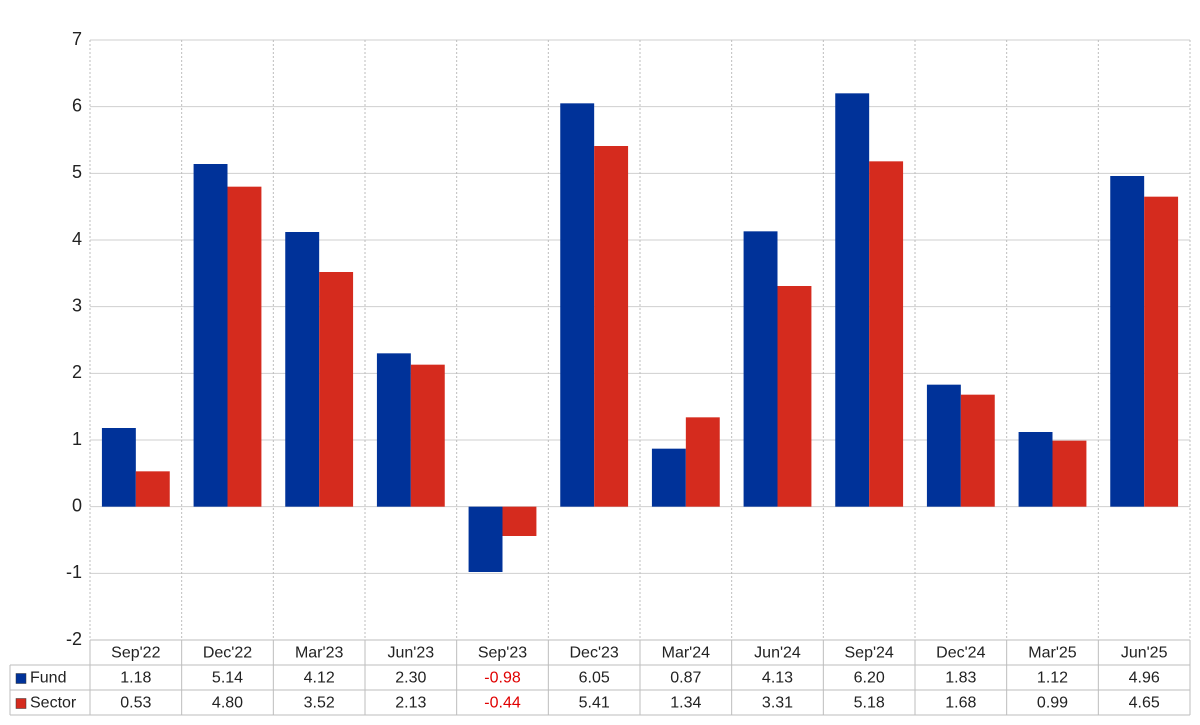 The width and height of the screenshot is (1200, 725). What do you see at coordinates (502, 703) in the screenshot?
I see `table-value: -0.44` at bounding box center [502, 703].